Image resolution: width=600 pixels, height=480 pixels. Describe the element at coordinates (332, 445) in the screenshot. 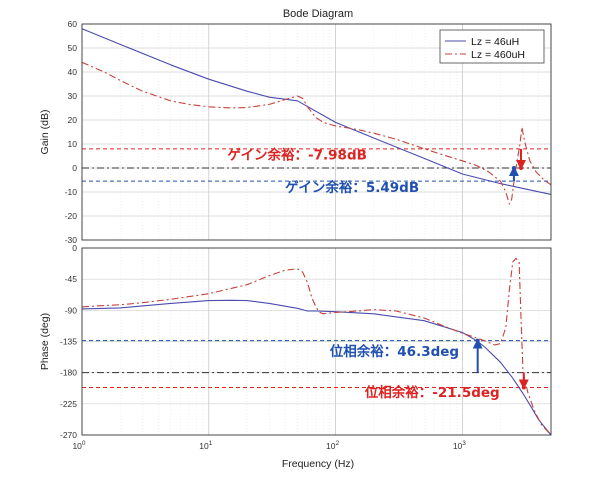

I see `x-tick-label: 10²` at that location.